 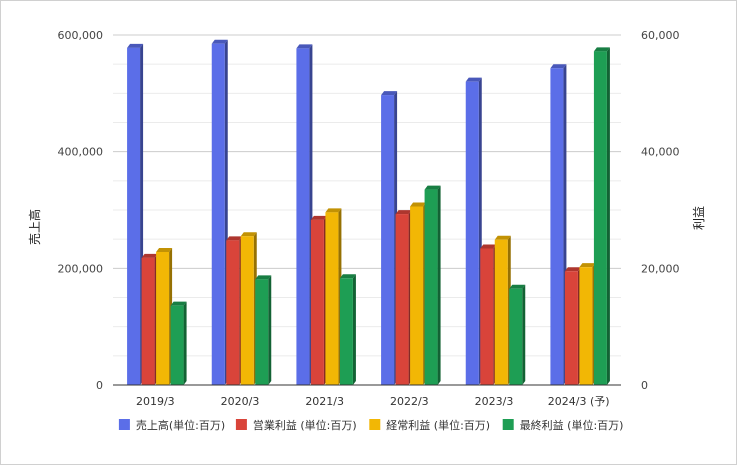 What do you see at coordinates (34, 227) in the screenshot?
I see `left-axis-label: 売上高` at bounding box center [34, 227].